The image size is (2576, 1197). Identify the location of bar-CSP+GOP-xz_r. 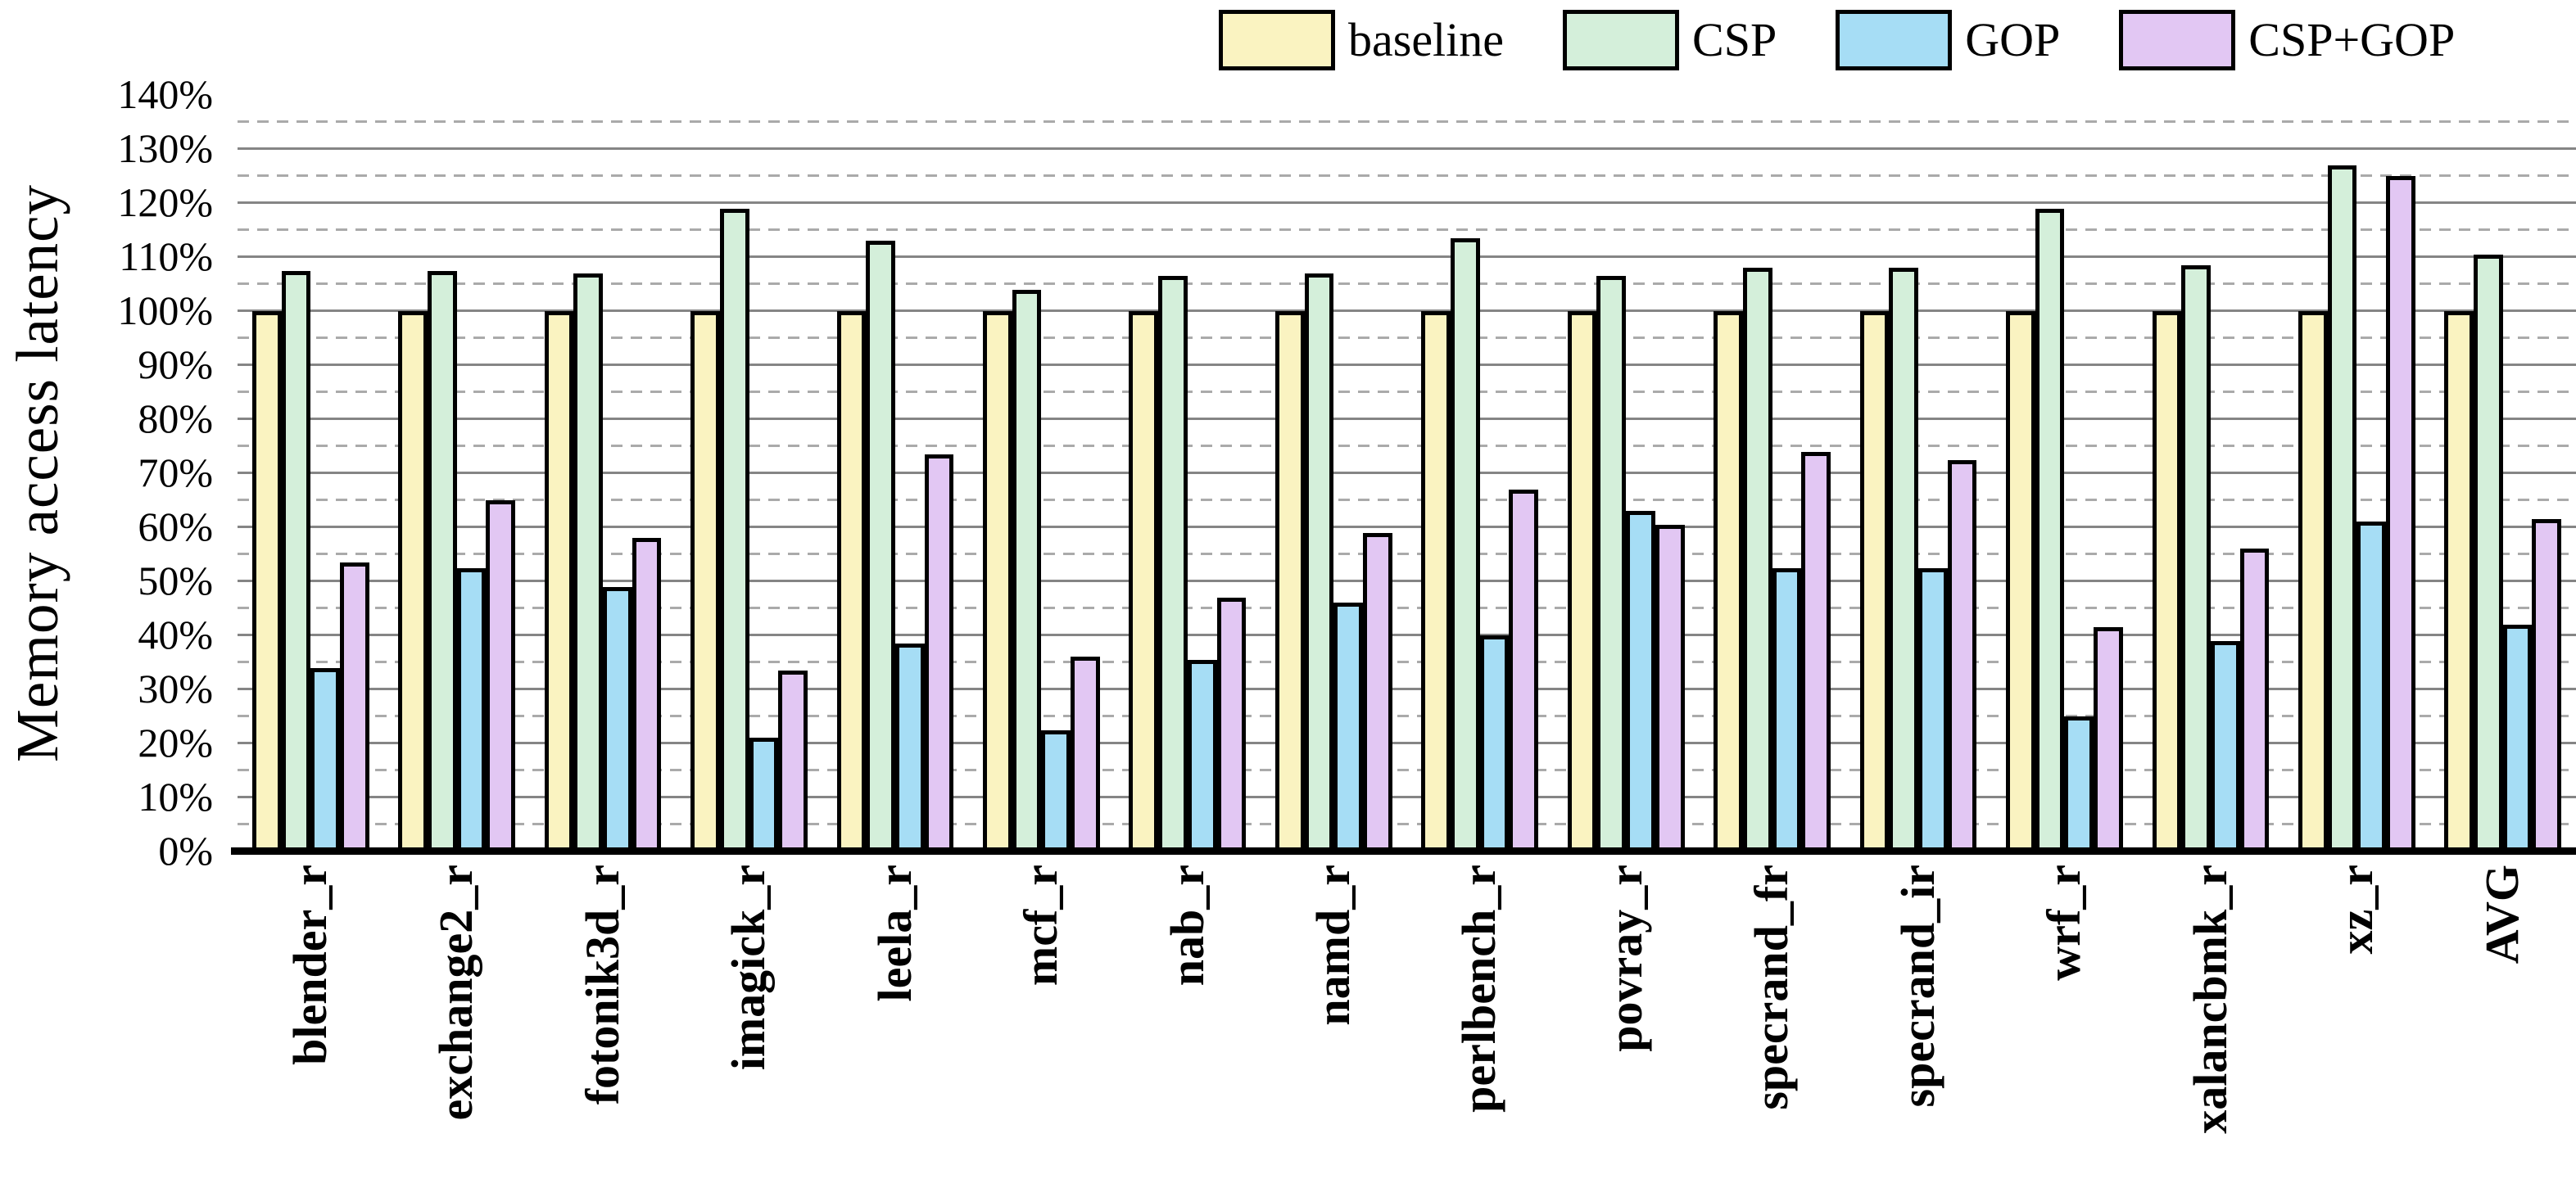
(2400, 514).